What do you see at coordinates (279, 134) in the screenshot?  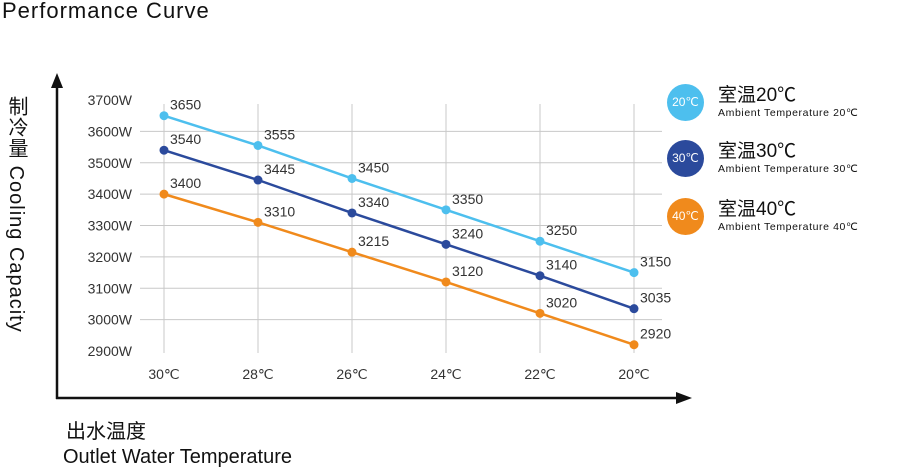 I see `data-label: 3555` at bounding box center [279, 134].